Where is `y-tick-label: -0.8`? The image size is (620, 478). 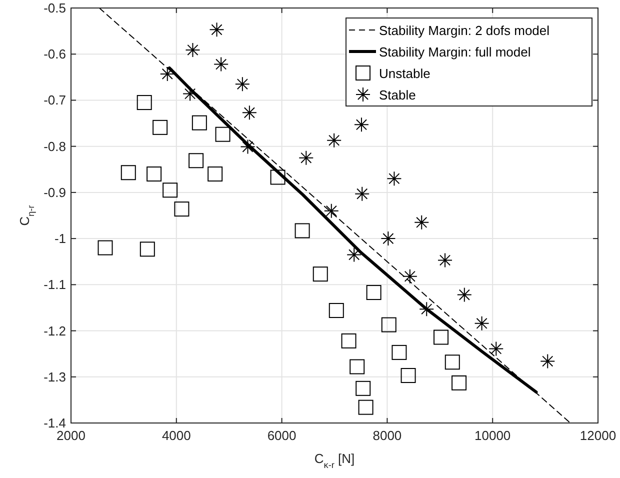 y-tick-label: -0.8 is located at coordinates (55, 146).